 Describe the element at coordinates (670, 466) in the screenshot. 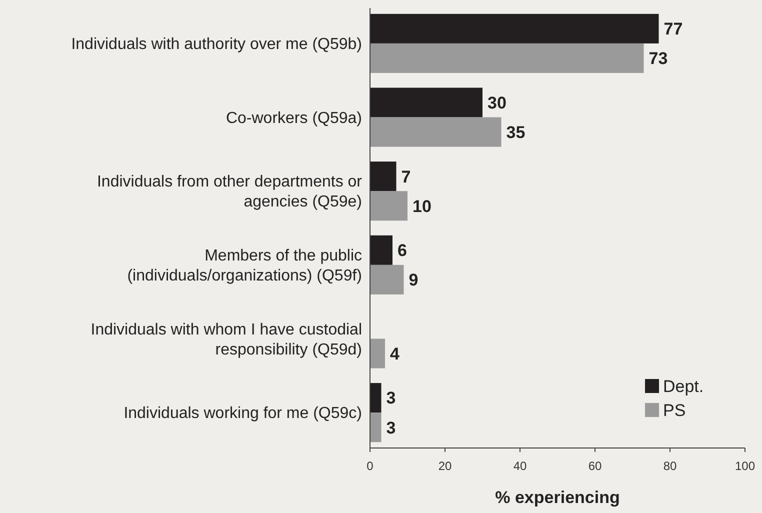

I see `x-tick-label: 80` at that location.